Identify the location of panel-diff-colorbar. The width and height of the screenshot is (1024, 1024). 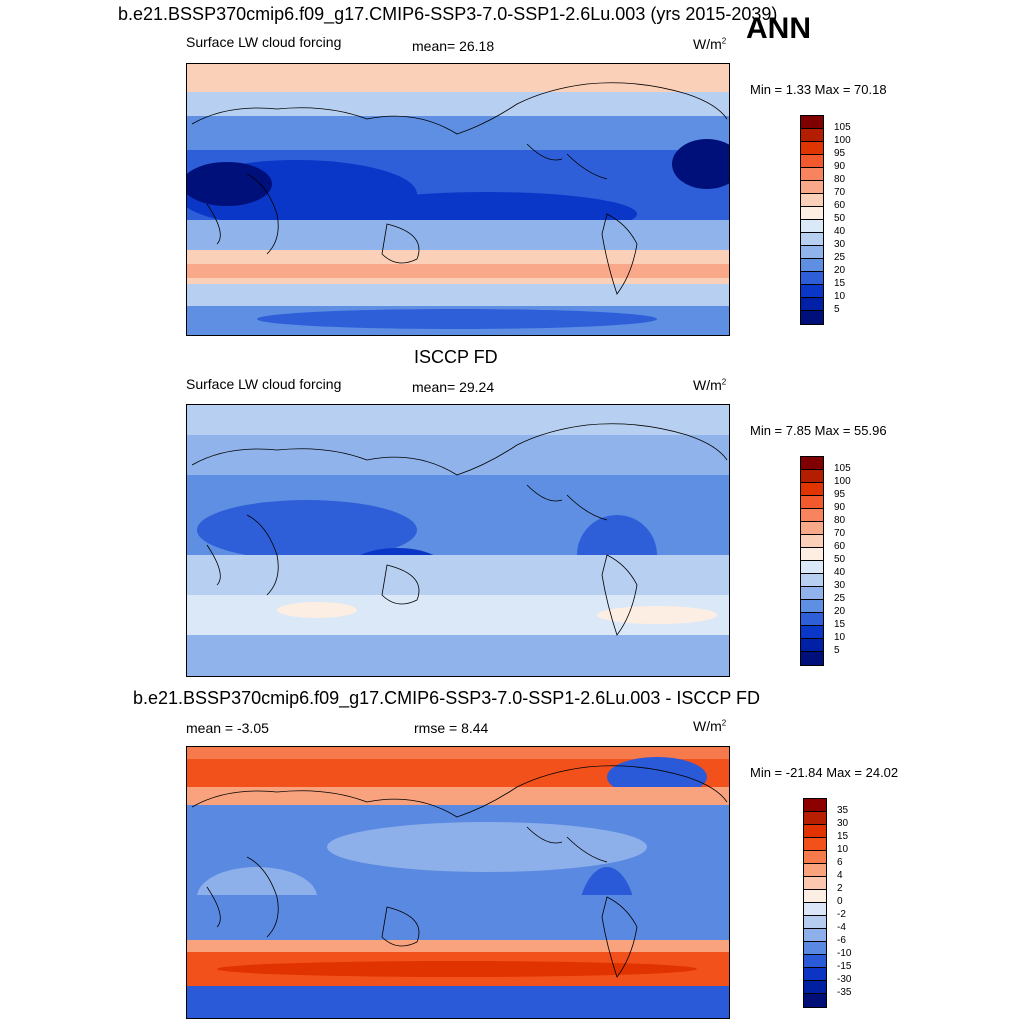
(815, 903).